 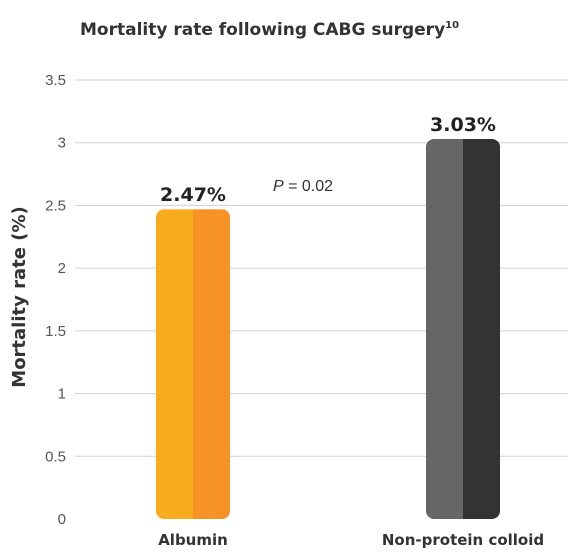 What do you see at coordinates (55, 300) in the screenshot?
I see `y-axis-ticks: 0 0.5 1 1.5 2 2.5 3 3.5` at bounding box center [55, 300].